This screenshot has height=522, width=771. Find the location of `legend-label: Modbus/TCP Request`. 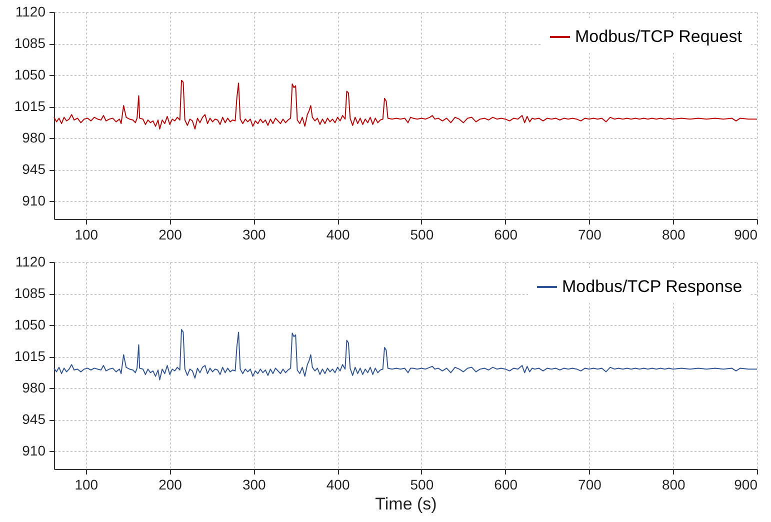

legend-label: Modbus/TCP Request is located at coordinates (658, 36).